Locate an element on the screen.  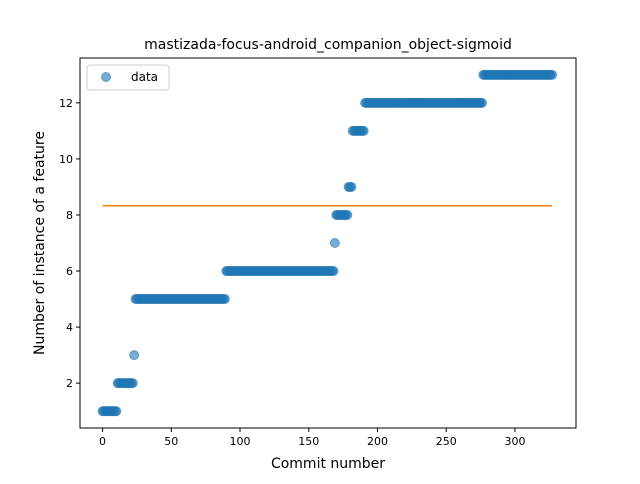
x-tick-label: 50 is located at coordinates (171, 441).